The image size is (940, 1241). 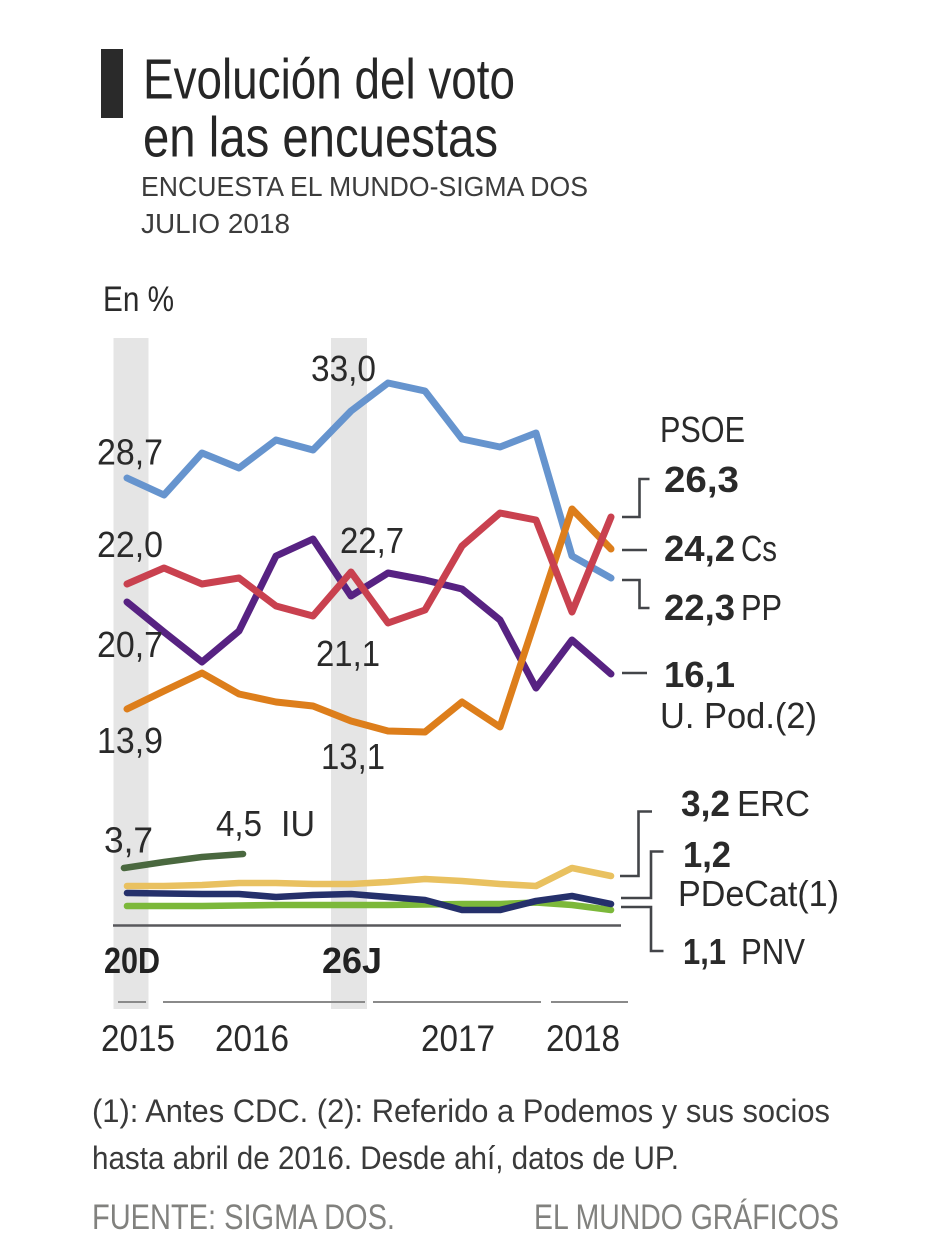 What do you see at coordinates (343, 368) in the screenshot?
I see `svg-text: 33,0` at bounding box center [343, 368].